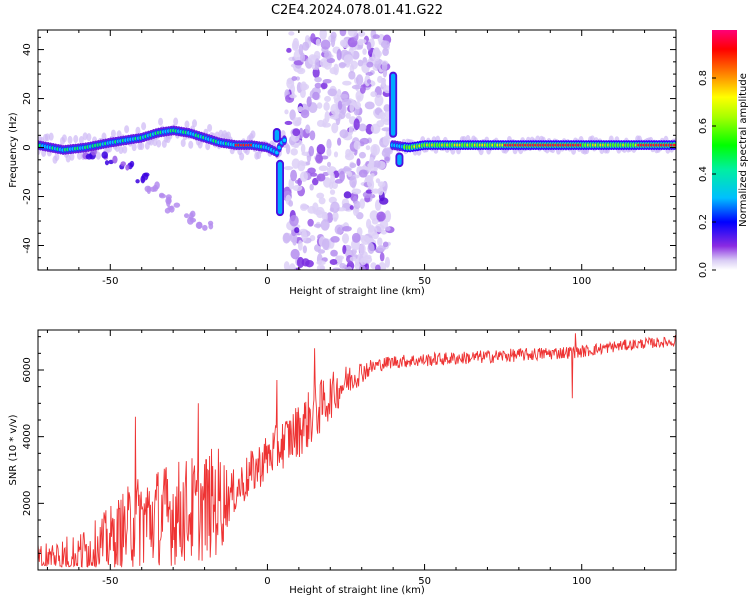 The image size is (750, 600). Describe the element at coordinates (703, 78) in the screenshot. I see `colorbar-tick-label: 0.8` at that location.